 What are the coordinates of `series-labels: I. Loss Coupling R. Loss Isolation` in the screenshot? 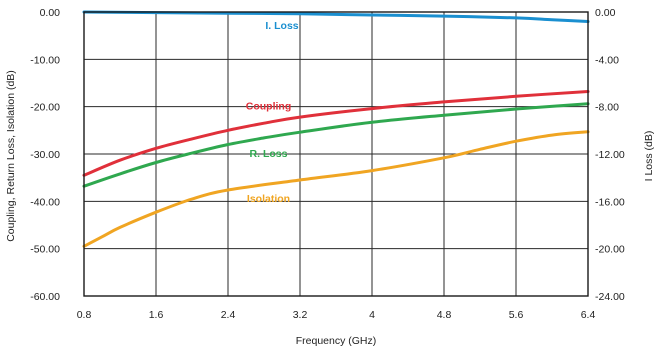 It's located at (272, 112).